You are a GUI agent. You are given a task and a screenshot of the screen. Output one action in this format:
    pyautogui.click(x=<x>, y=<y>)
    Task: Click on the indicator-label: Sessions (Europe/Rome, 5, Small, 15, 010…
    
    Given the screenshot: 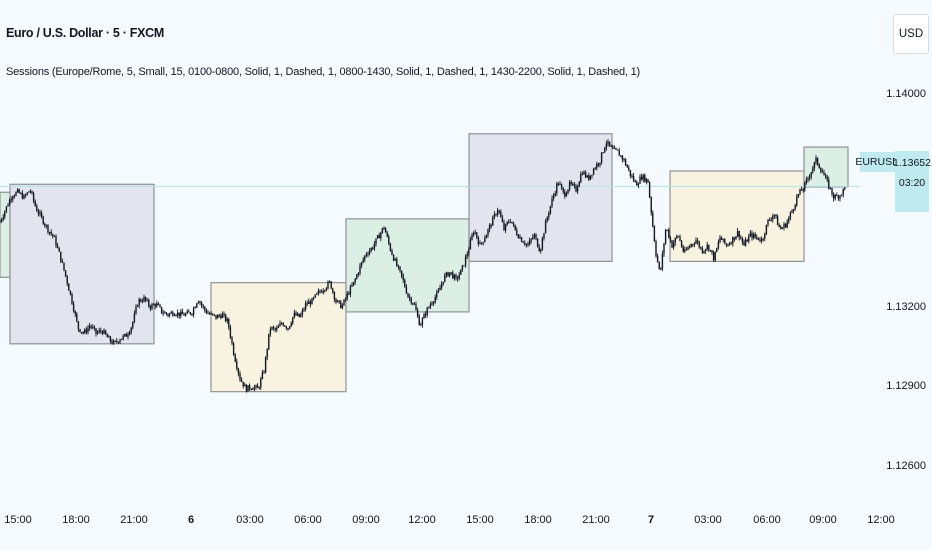 What is the action you would take?
    pyautogui.click(x=323, y=72)
    